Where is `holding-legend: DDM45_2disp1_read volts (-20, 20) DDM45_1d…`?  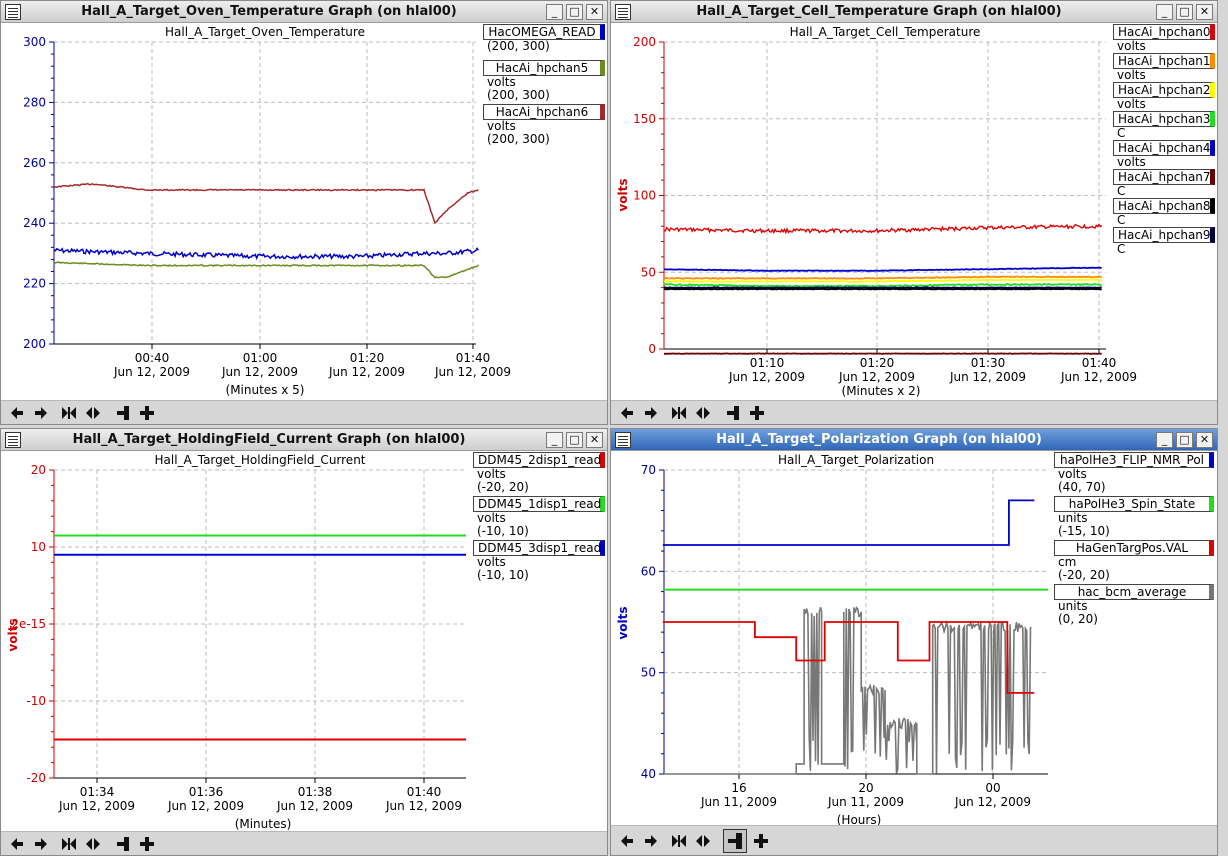 holding-legend: DDM45_2disp1_read volts (-20, 20) DDM45_1d… is located at coordinates (539, 517).